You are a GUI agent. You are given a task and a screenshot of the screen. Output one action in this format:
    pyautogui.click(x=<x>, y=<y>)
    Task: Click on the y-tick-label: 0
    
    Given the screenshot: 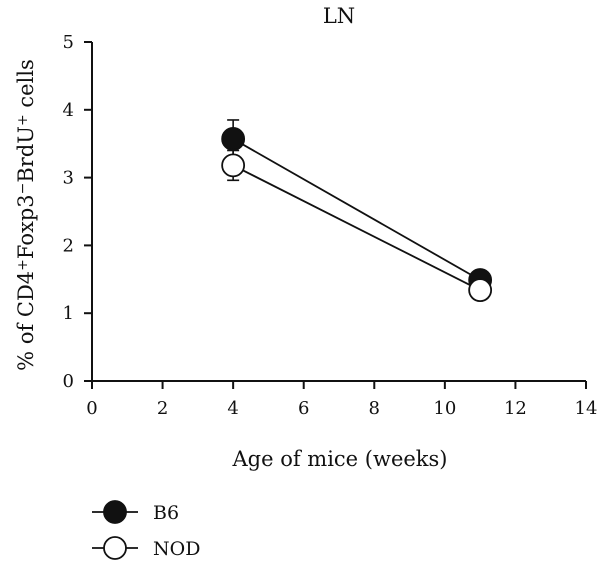 What is the action you would take?
    pyautogui.click(x=68, y=381)
    